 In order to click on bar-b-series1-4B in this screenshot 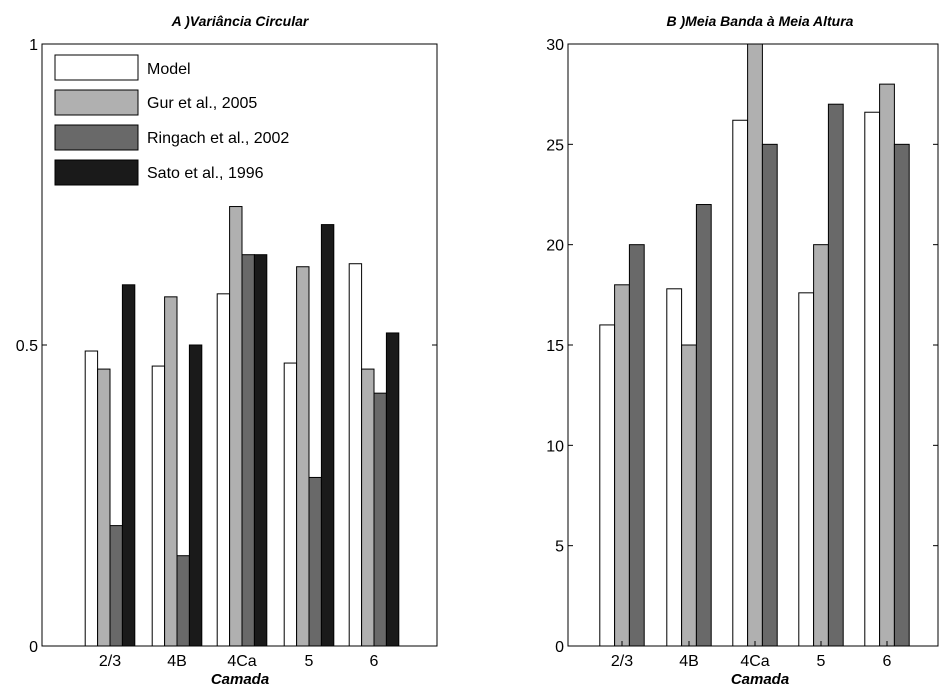, I will do `click(689, 495)`.